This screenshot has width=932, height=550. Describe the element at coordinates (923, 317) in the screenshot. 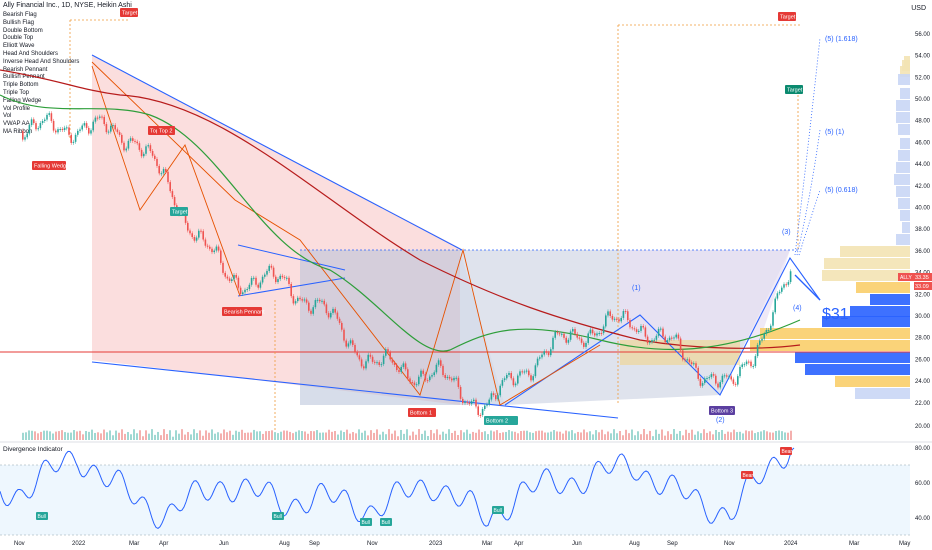

I see `price-tick-label: 30.00` at that location.